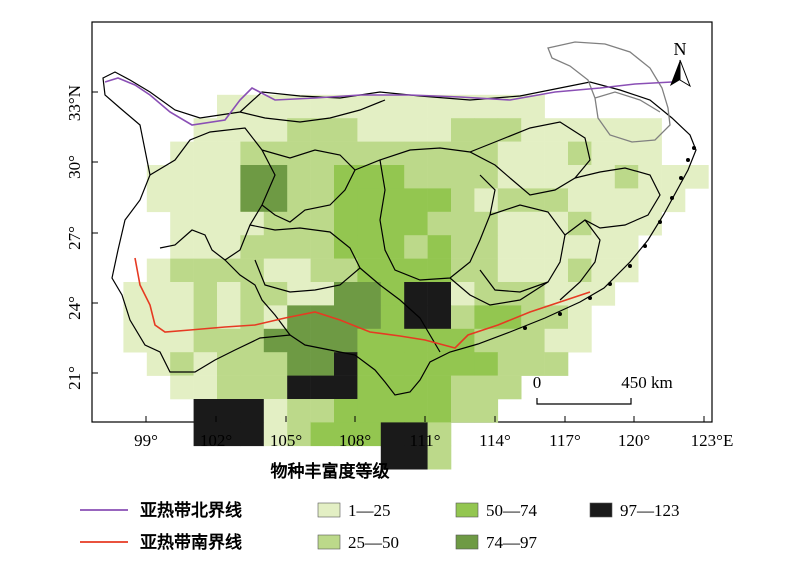 The image size is (800, 578). Describe the element at coordinates (146, 440) in the screenshot. I see `lon-label-99: 99°` at that location.